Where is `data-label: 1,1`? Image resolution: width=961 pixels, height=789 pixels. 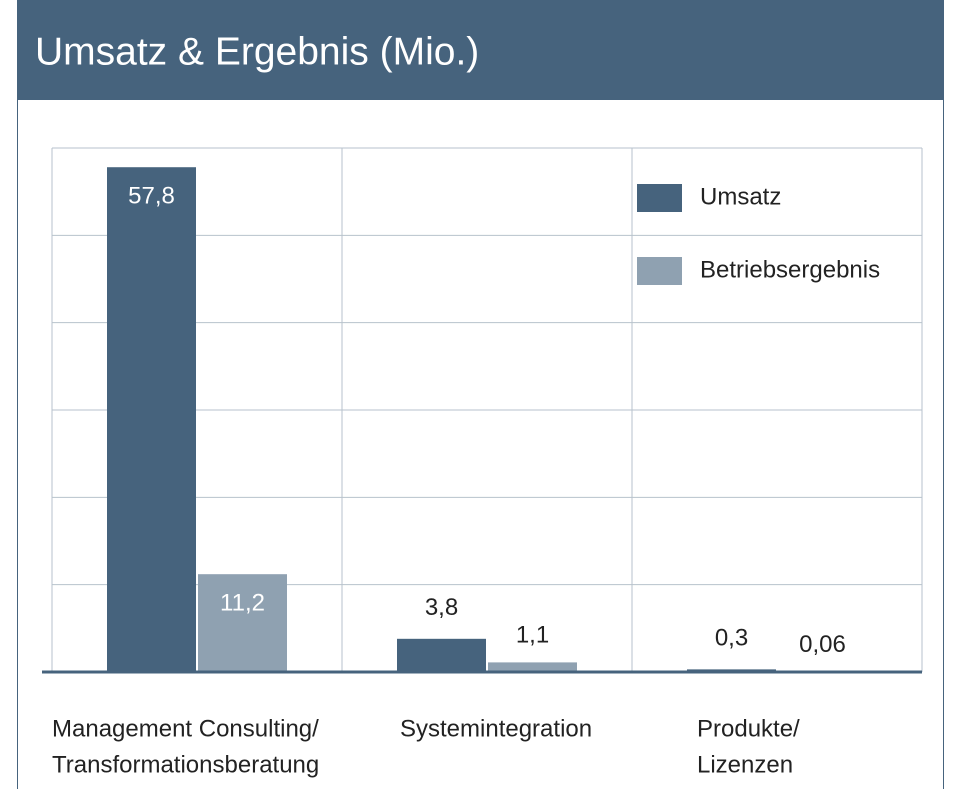 data-label: 1,1 is located at coordinates (532, 635).